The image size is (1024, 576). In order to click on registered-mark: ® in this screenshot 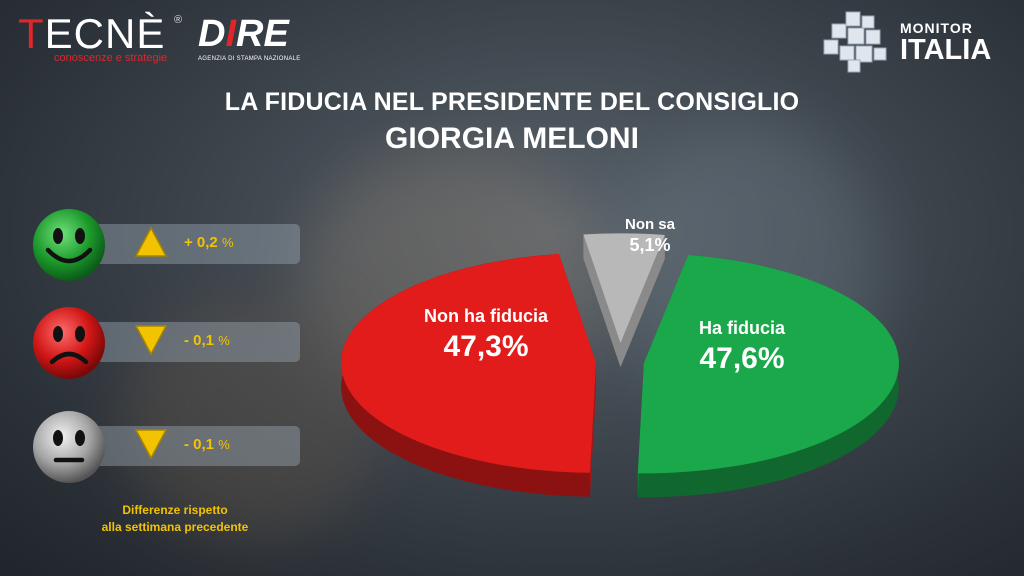, I will do `click(178, 20)`.